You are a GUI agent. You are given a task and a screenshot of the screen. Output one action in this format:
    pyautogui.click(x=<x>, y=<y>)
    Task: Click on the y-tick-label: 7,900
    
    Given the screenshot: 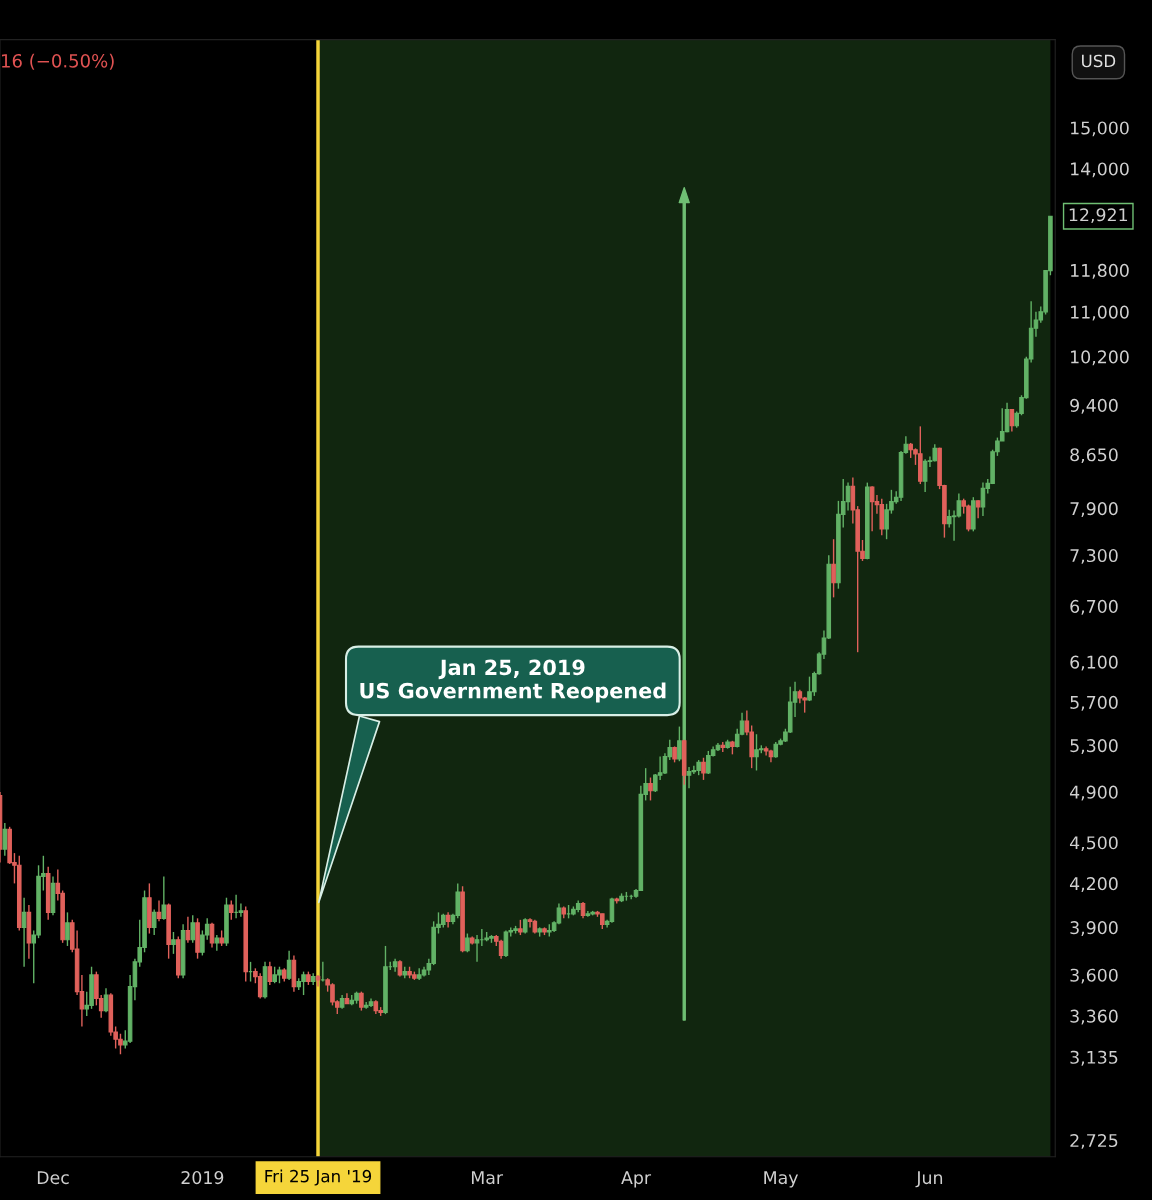 What is the action you would take?
    pyautogui.click(x=1094, y=509)
    